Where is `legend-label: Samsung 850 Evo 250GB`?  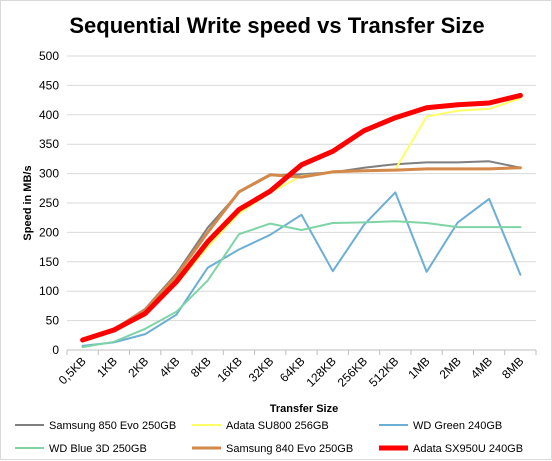
legend-label: Samsung 850 Evo 250GB is located at coordinates (112, 426).